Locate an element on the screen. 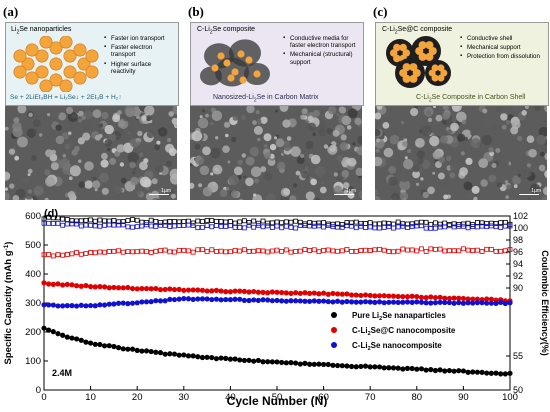 The height and width of the screenshot is (412, 550). y-tick-label: 300 is located at coordinates (33, 303).